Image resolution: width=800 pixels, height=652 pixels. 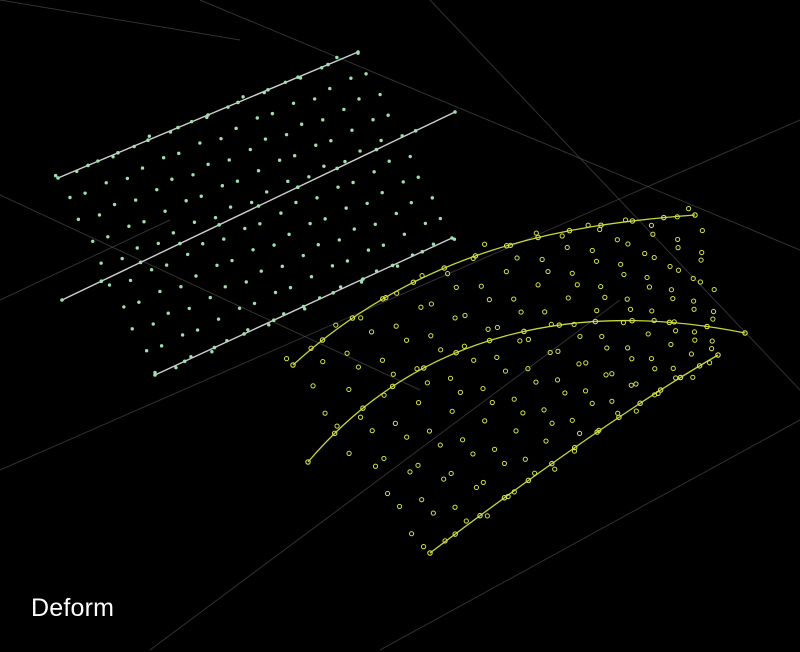 What do you see at coordinates (494, 290) in the screenshot?
I see `deformed-curve` at bounding box center [494, 290].